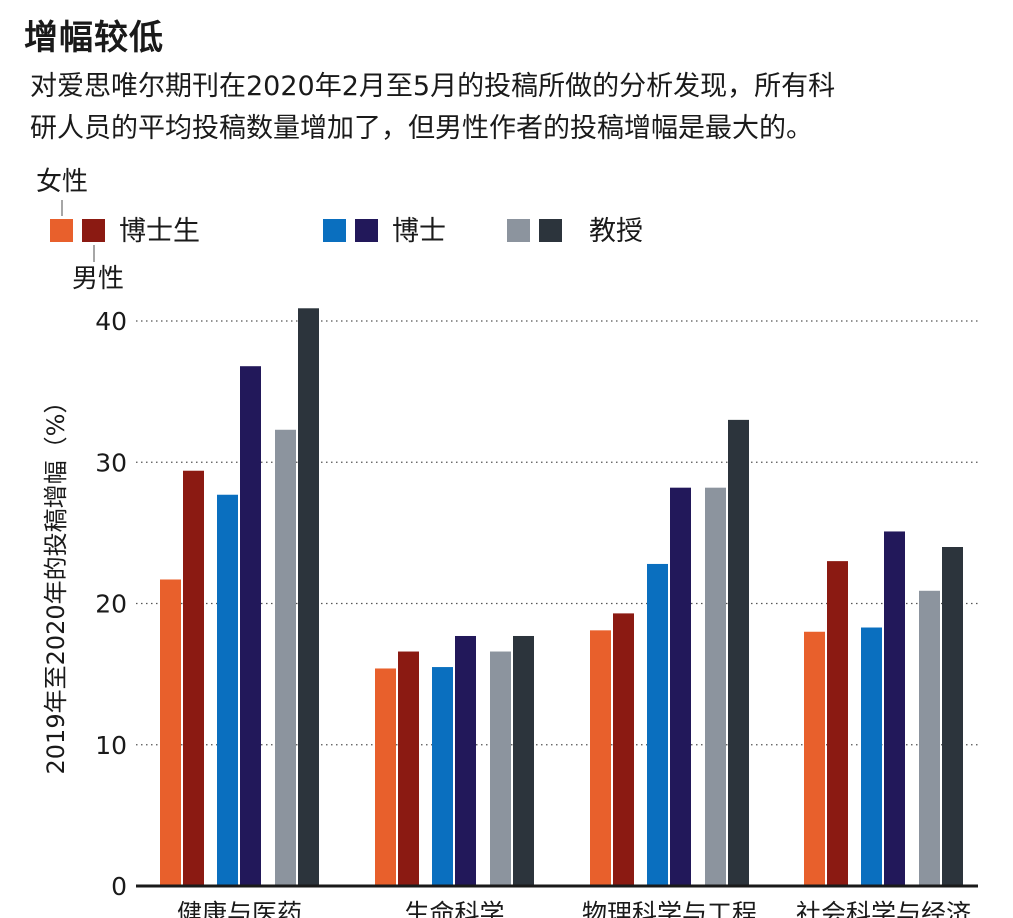 The image size is (1013, 918). I want to click on legend-swatch-3-female, so click(518, 230).